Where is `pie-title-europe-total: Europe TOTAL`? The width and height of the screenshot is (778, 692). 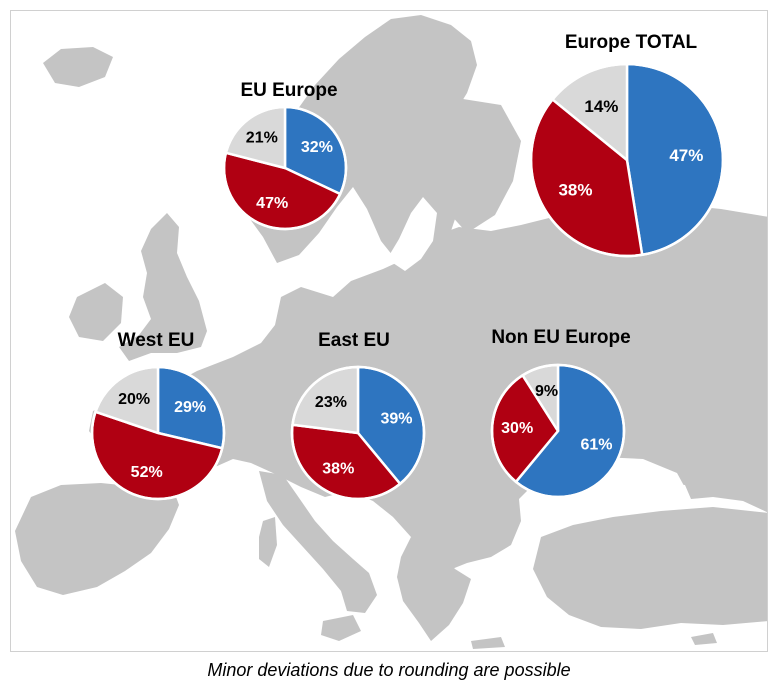 pie-title-europe-total: Europe TOTAL is located at coordinates (631, 42).